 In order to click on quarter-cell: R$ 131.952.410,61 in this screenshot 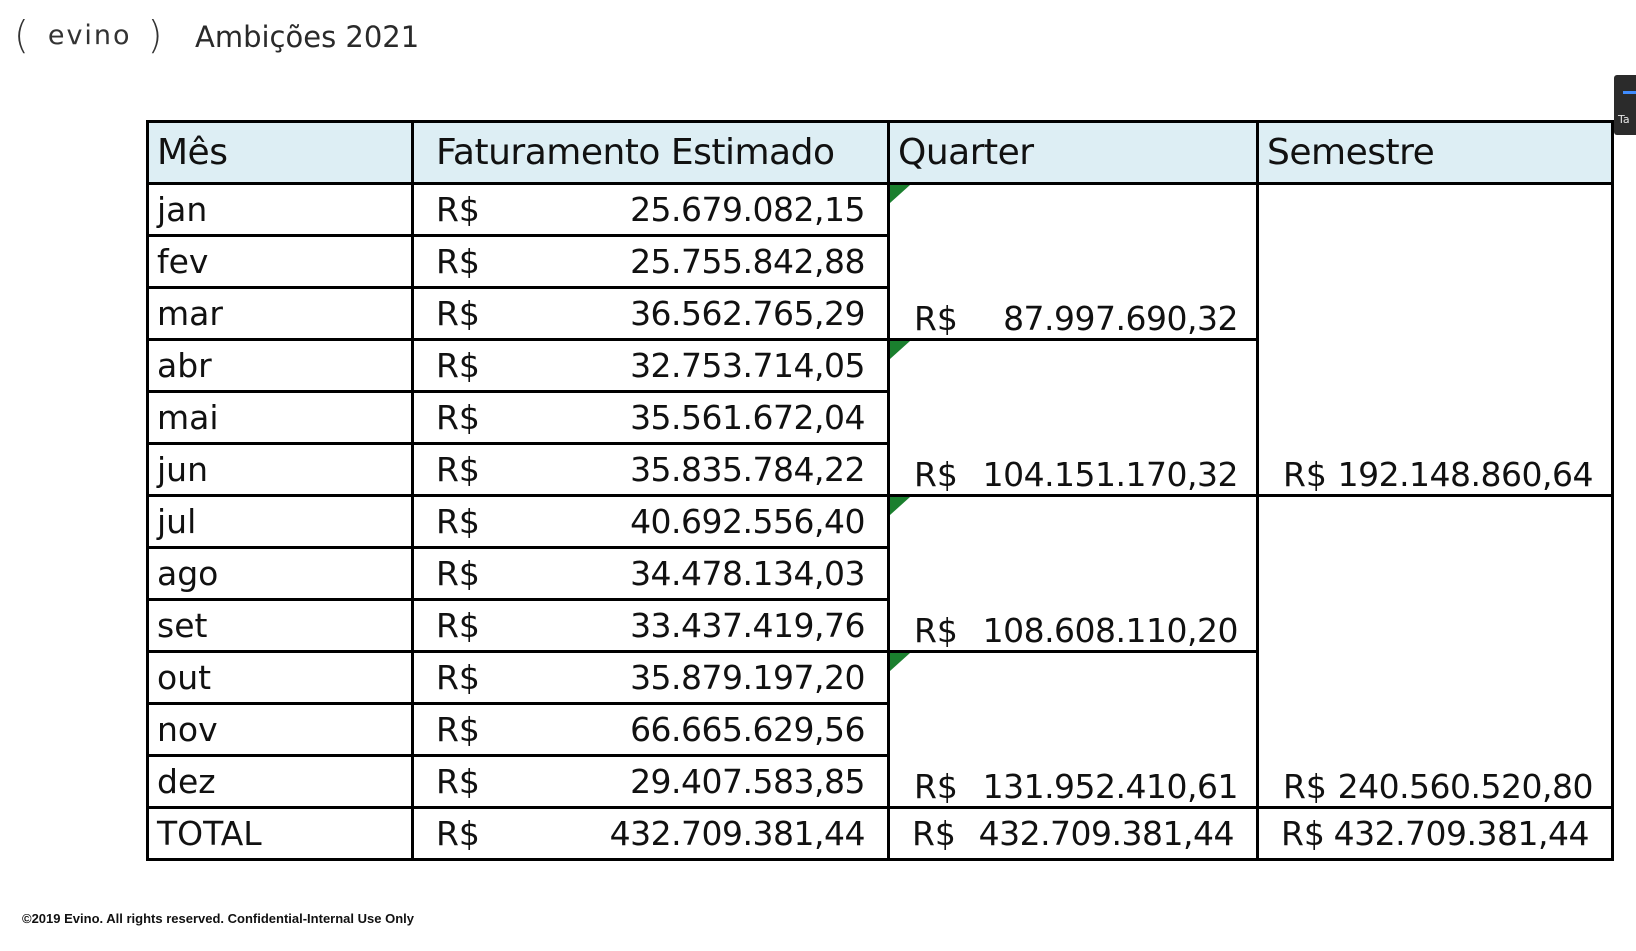, I will do `click(1073, 729)`.